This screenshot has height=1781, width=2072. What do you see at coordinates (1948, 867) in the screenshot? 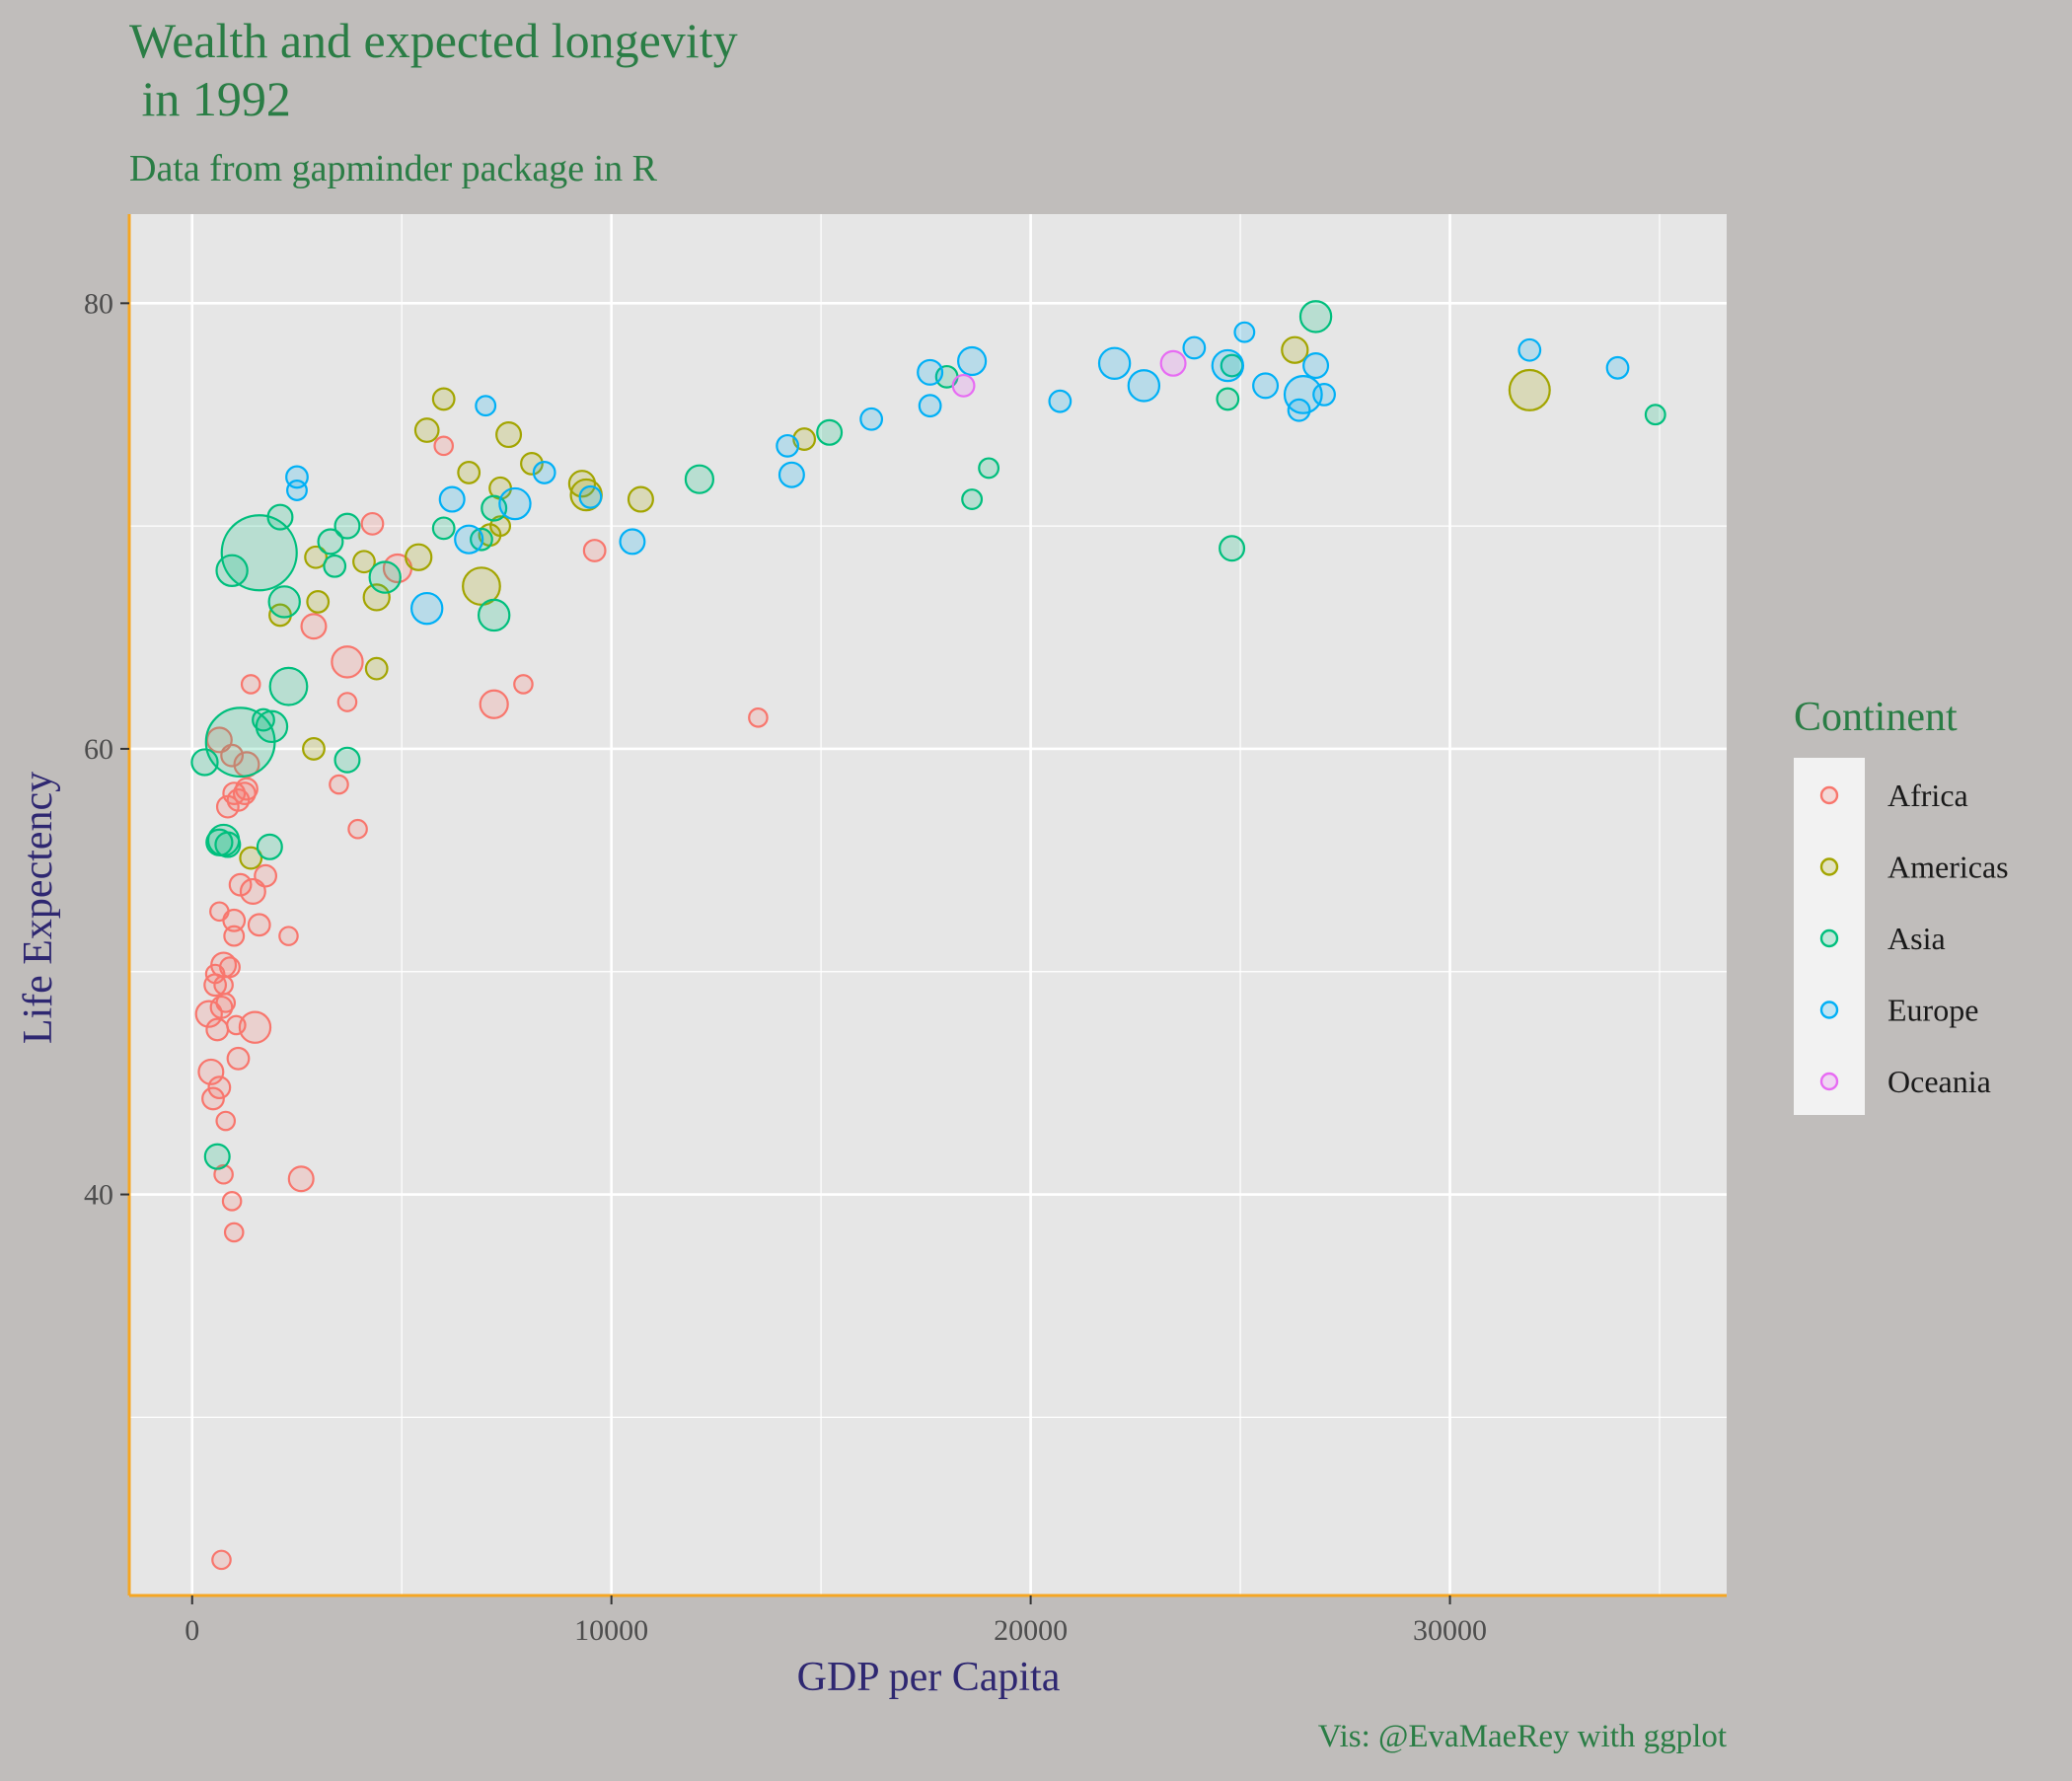
I see `legend-label-americas: Americas` at bounding box center [1948, 867].